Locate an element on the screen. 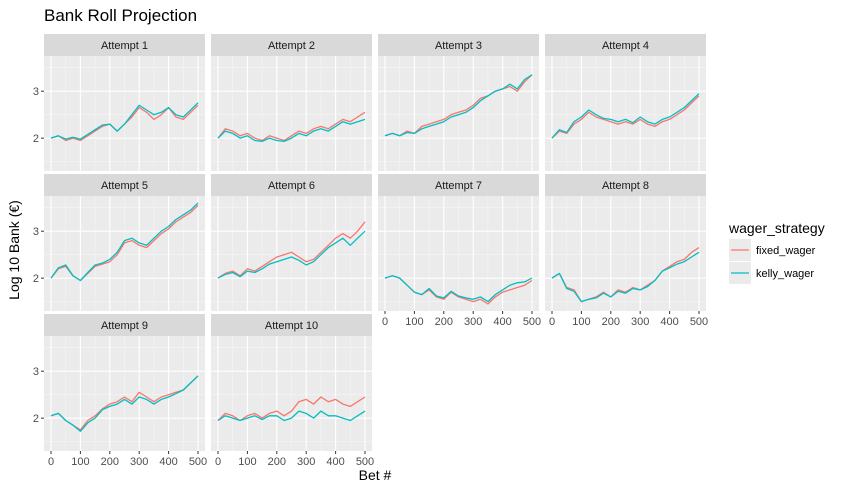 This screenshot has height=487, width=842. y-axis-label: Log 10 Bank (€) is located at coordinates (14, 250).